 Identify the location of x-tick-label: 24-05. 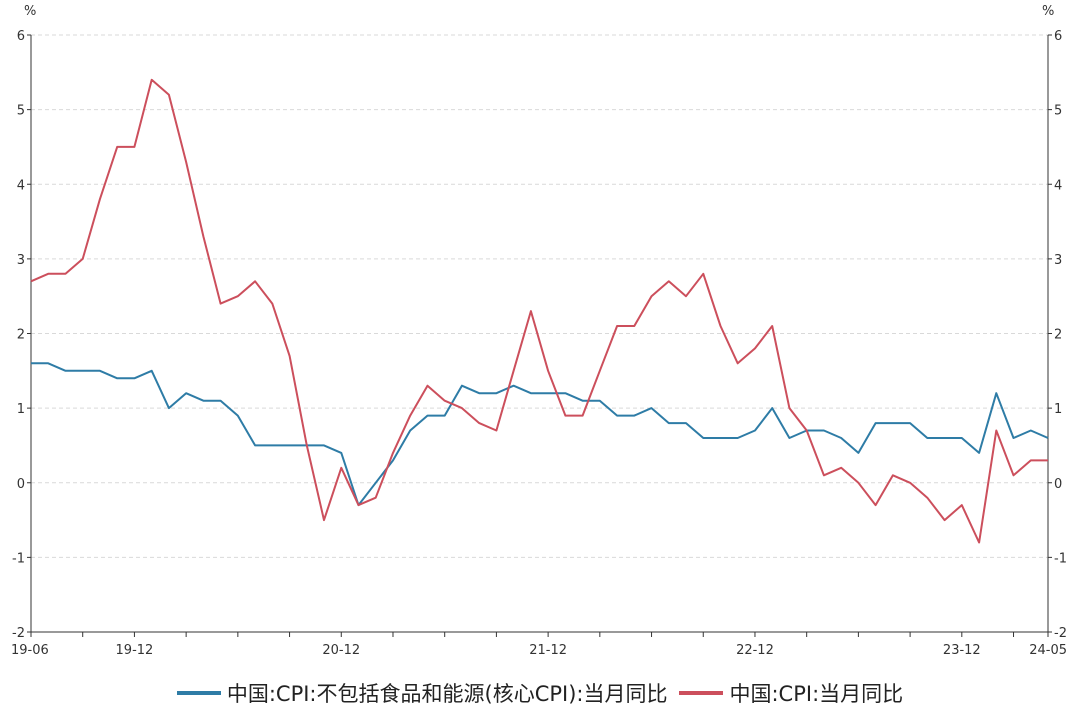
(1048, 650).